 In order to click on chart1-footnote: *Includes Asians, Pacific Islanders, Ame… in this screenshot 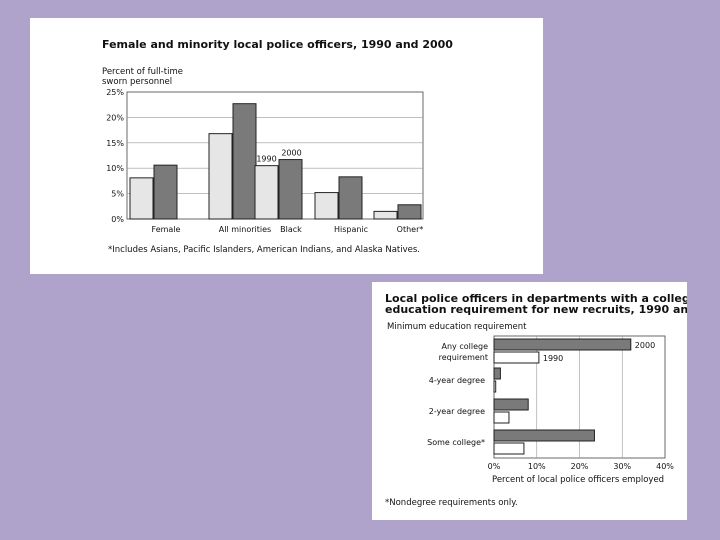, I will do `click(264, 250)`.